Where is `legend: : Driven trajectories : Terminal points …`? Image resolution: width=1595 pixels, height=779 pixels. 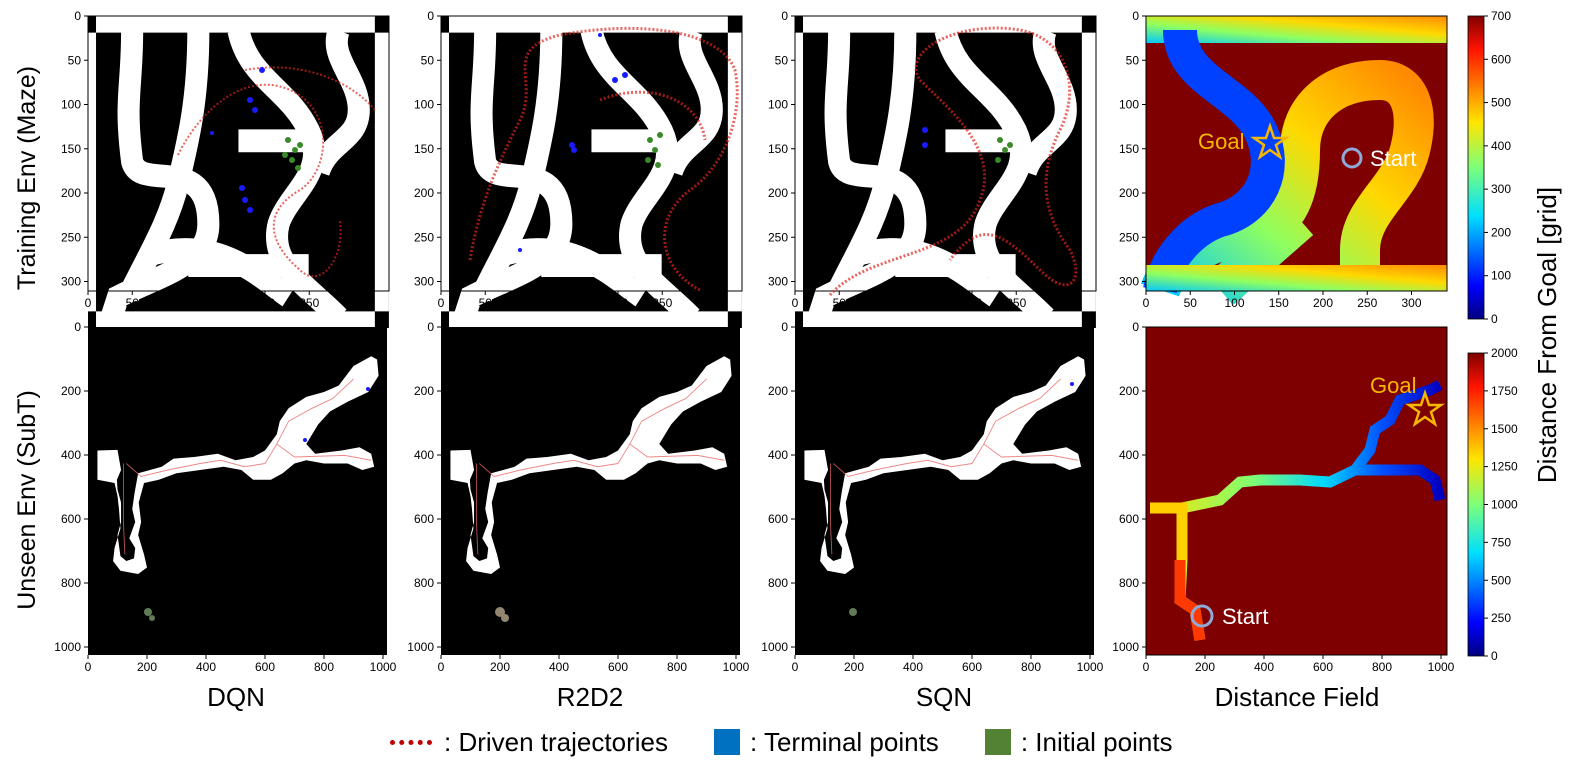
legend: : Driven trajectories : Terminal points … is located at coordinates (804, 742).